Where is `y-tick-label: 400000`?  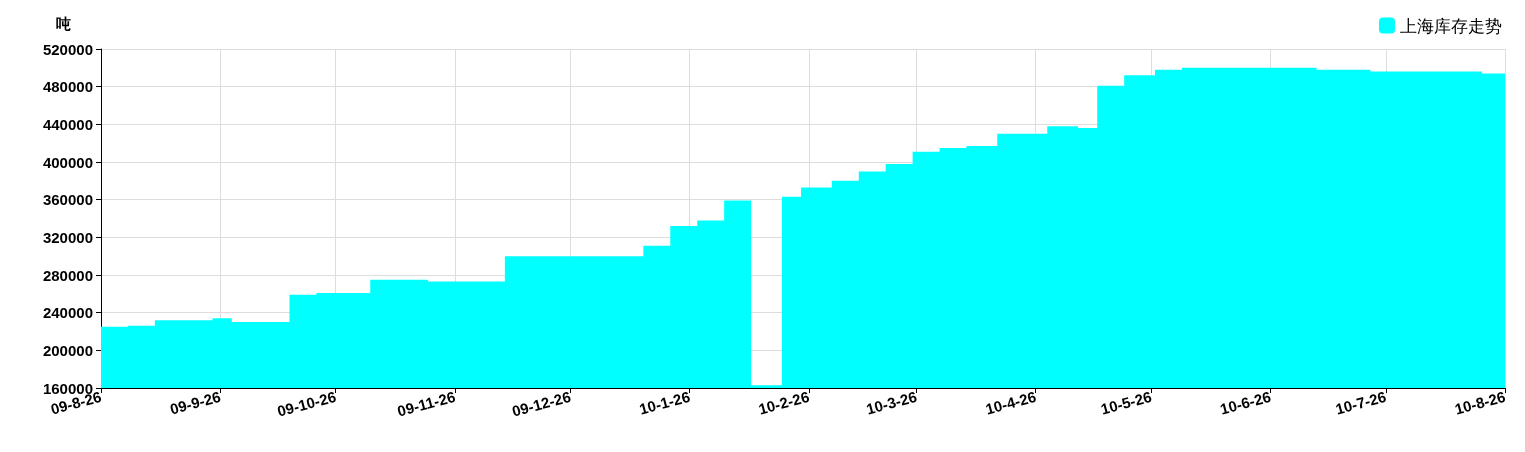 y-tick-label: 400000 is located at coordinates (67, 162).